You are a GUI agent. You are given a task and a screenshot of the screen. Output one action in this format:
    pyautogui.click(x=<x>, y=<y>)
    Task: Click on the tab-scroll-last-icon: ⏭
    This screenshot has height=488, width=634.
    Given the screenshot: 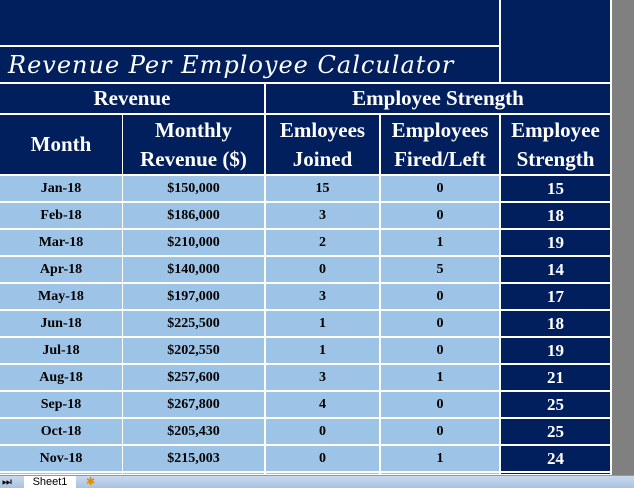 What is the action you would take?
    pyautogui.click(x=7, y=482)
    